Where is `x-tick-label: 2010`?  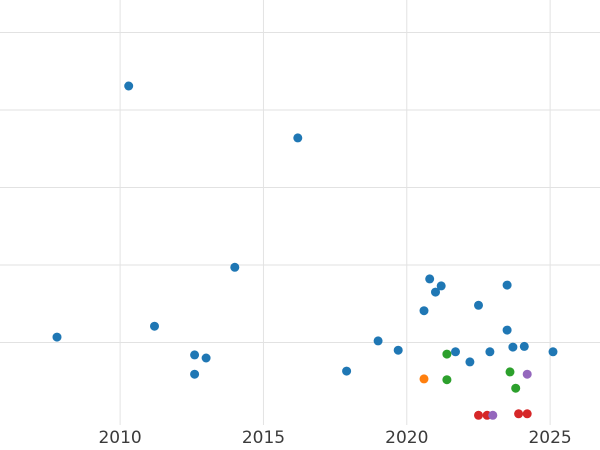 x-tick-label: 2010 is located at coordinates (119, 438).